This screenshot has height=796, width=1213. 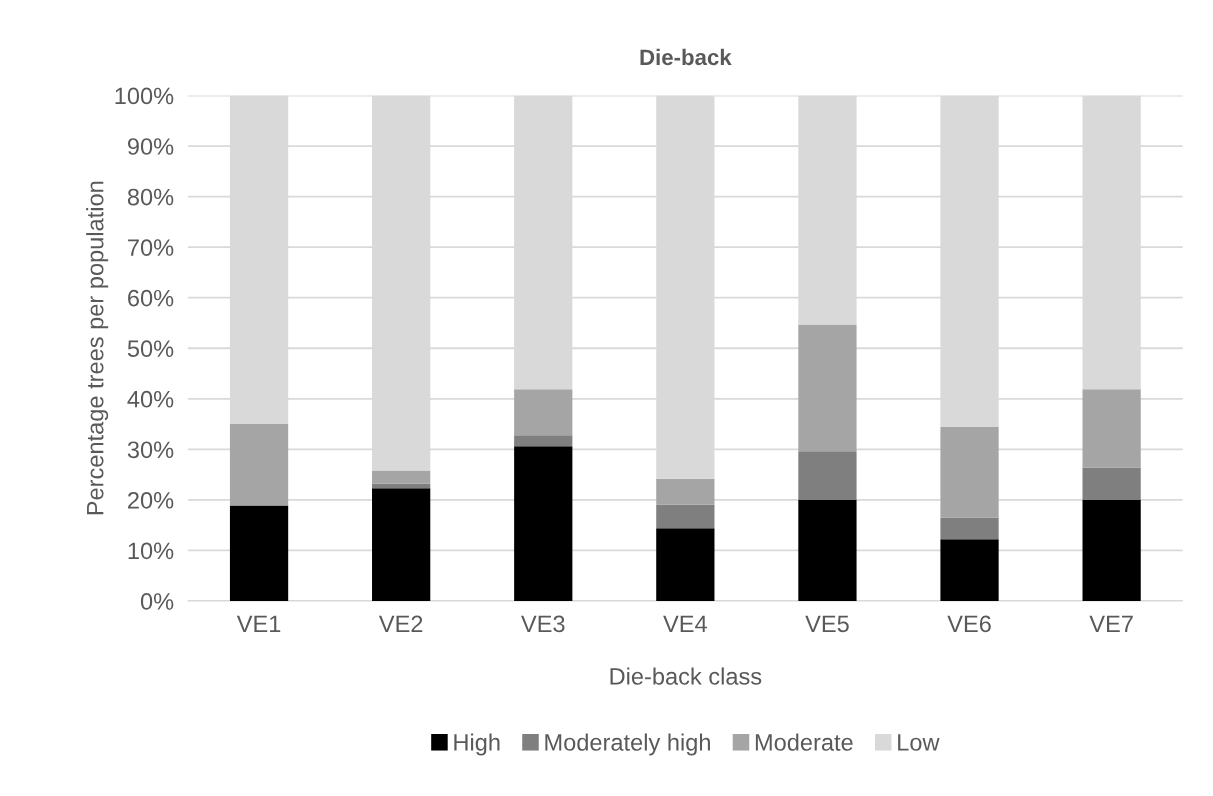 What do you see at coordinates (151, 500) in the screenshot?
I see `y-tick-label: 20%` at bounding box center [151, 500].